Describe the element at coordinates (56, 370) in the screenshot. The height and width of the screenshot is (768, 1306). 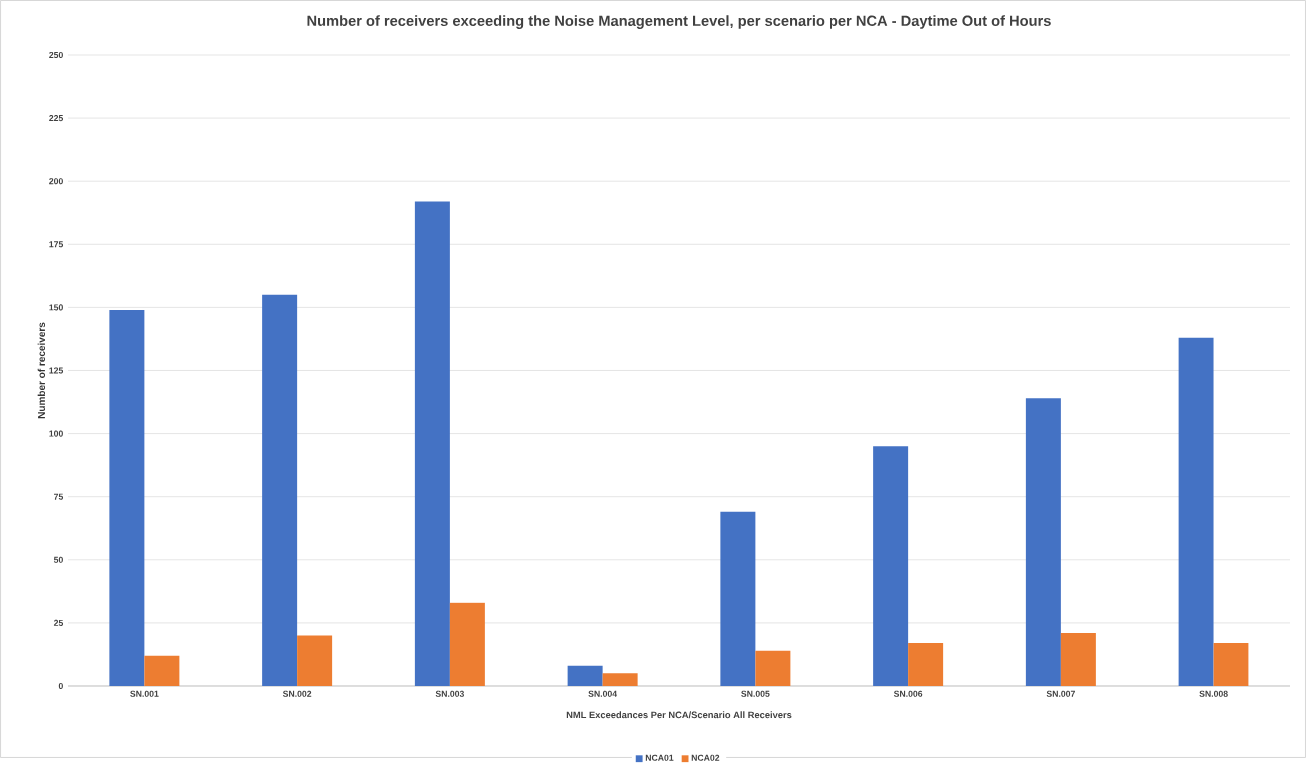
I see `y-tick-label: 125` at that location.